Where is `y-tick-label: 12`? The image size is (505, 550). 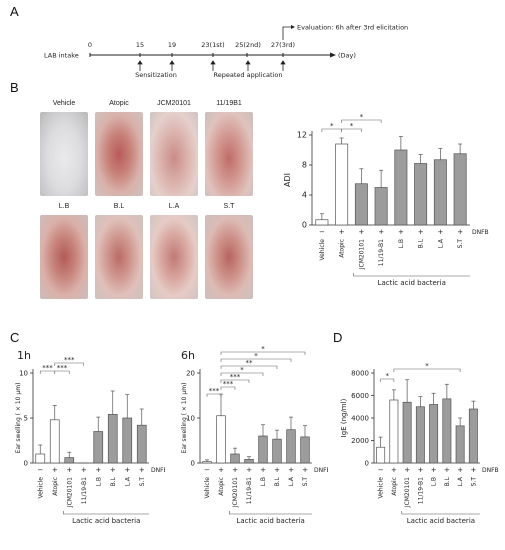 y-tick-label: 12 is located at coordinates (302, 135).